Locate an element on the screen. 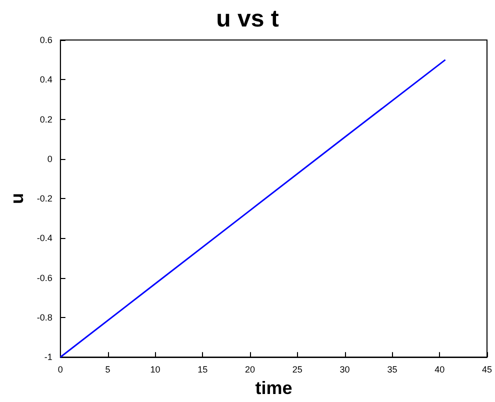  y-tick-label: -0.6 is located at coordinates (44, 277).